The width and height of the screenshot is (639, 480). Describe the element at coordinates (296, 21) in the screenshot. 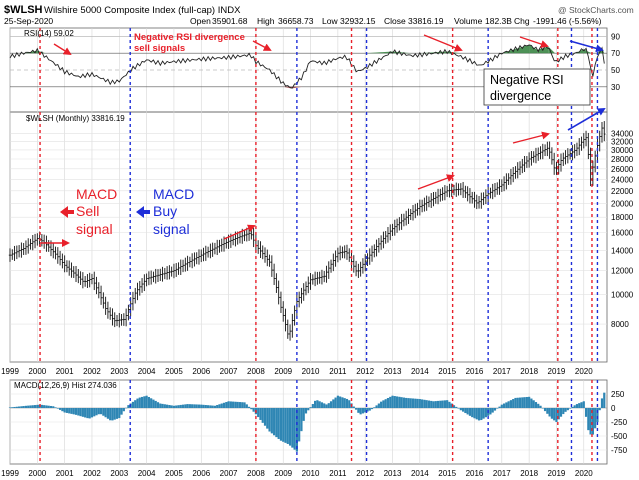

I see `high-value: 36658.73` at that location.